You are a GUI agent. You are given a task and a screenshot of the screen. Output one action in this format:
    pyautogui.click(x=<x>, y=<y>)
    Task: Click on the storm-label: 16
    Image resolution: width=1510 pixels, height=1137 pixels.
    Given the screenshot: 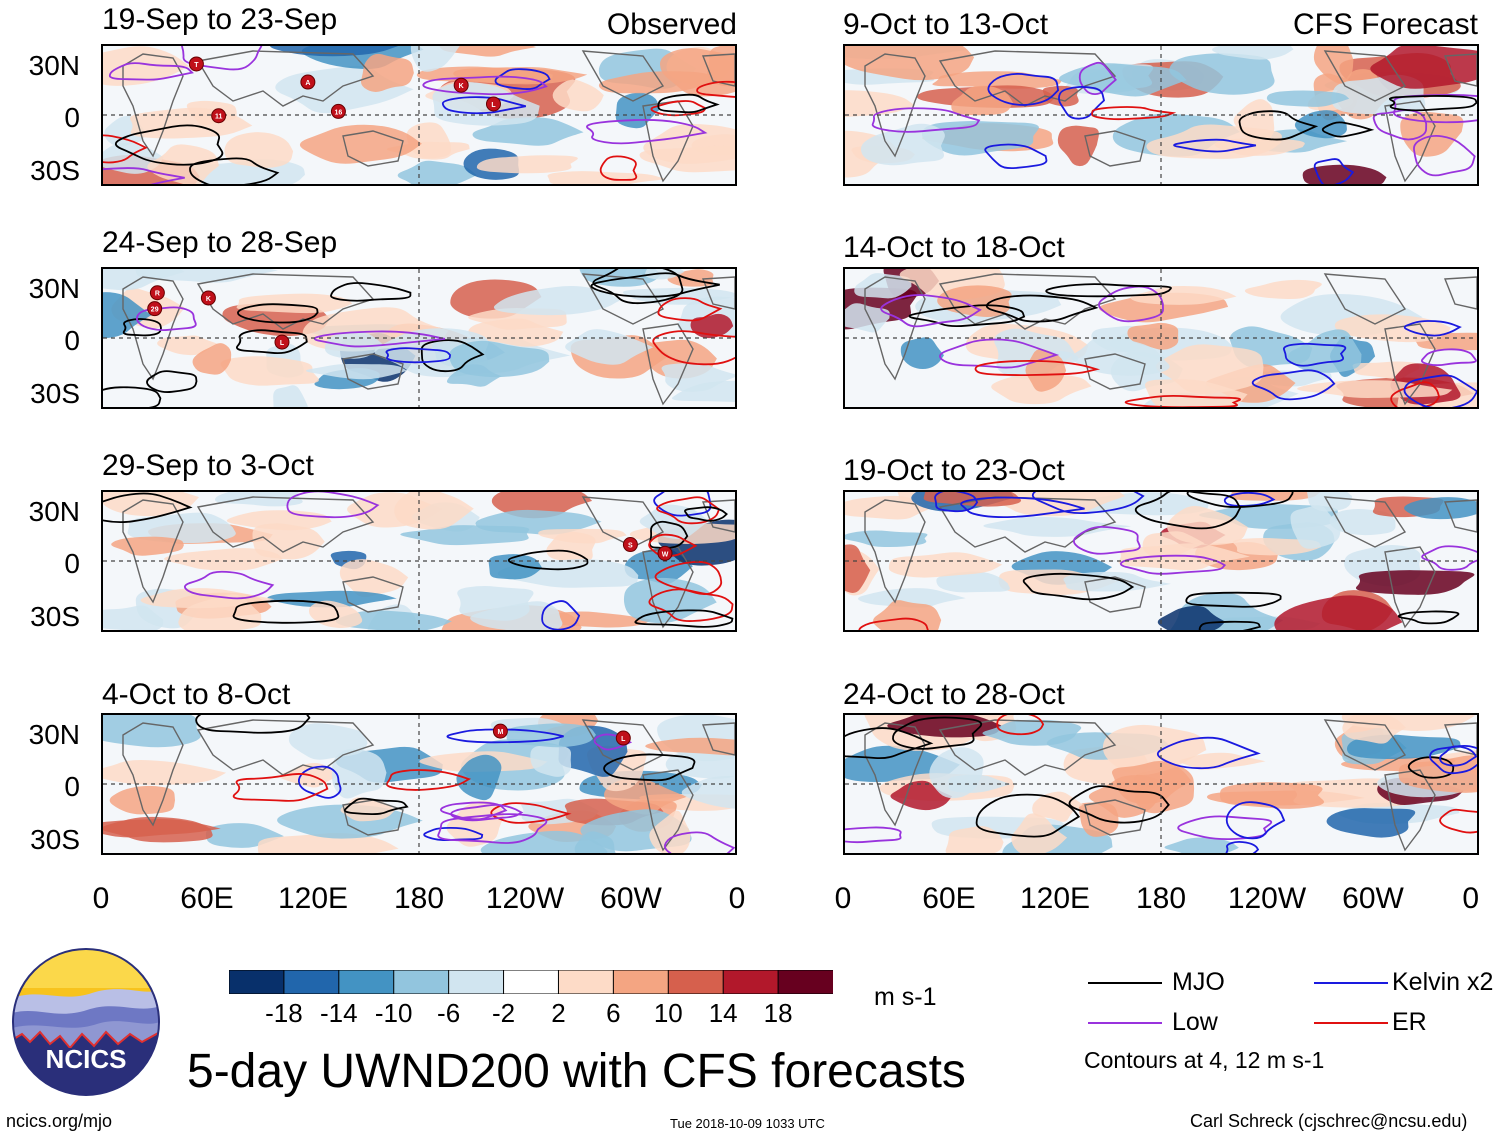 What is the action you would take?
    pyautogui.click(x=339, y=112)
    